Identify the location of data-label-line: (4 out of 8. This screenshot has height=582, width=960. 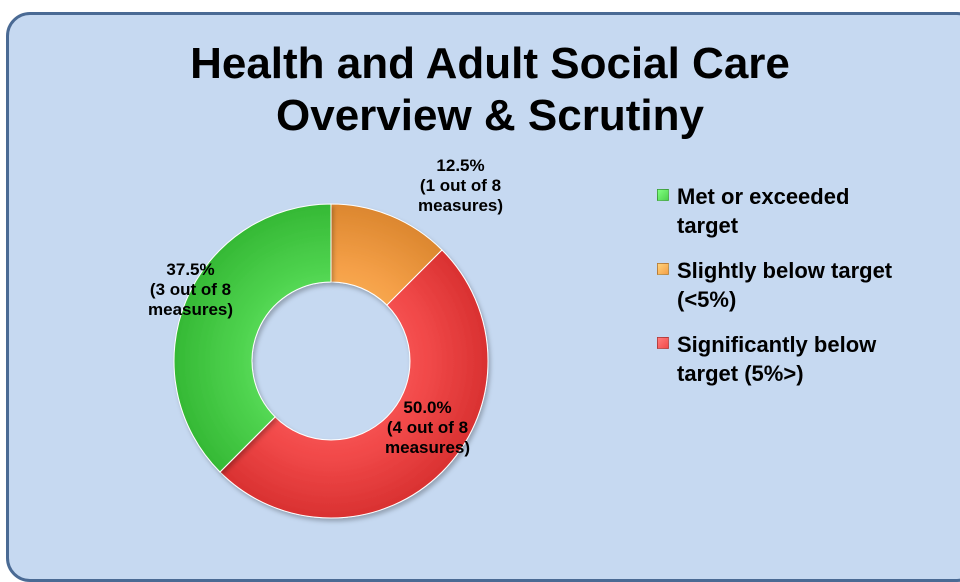
(427, 427).